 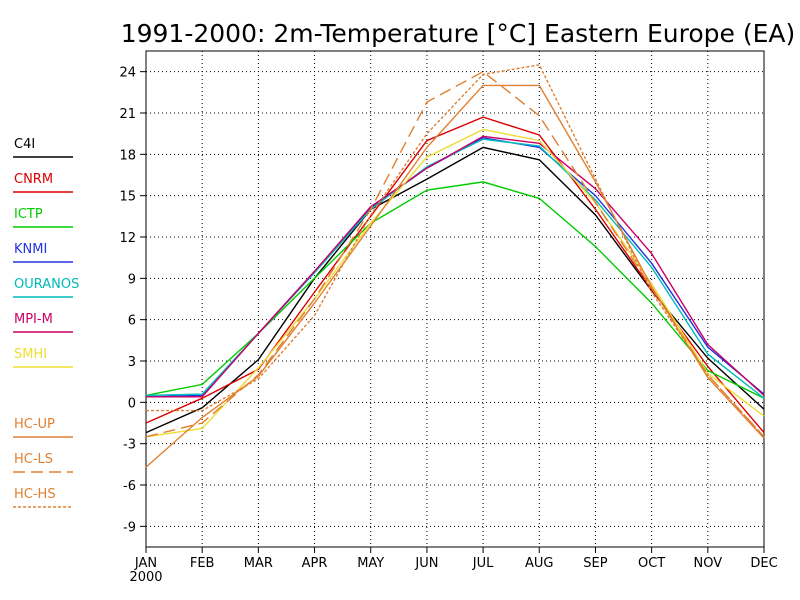 What do you see at coordinates (33, 179) in the screenshot?
I see `legend-label-cnrm: CNRM` at bounding box center [33, 179].